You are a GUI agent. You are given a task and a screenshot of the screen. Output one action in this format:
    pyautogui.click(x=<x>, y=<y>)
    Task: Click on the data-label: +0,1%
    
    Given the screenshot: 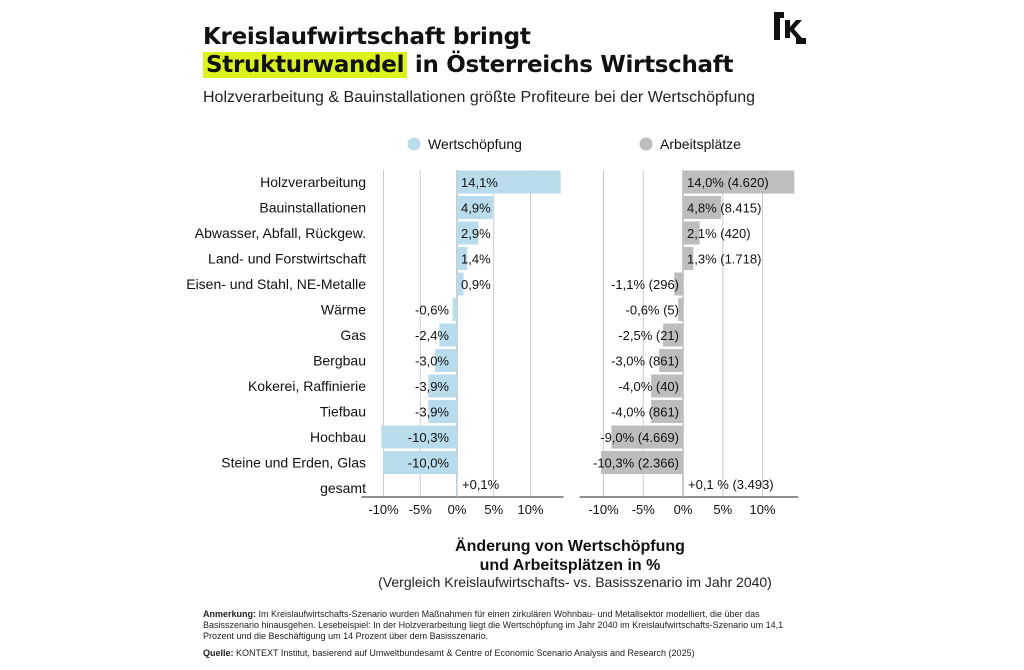 What is the action you would take?
    pyautogui.click(x=481, y=484)
    